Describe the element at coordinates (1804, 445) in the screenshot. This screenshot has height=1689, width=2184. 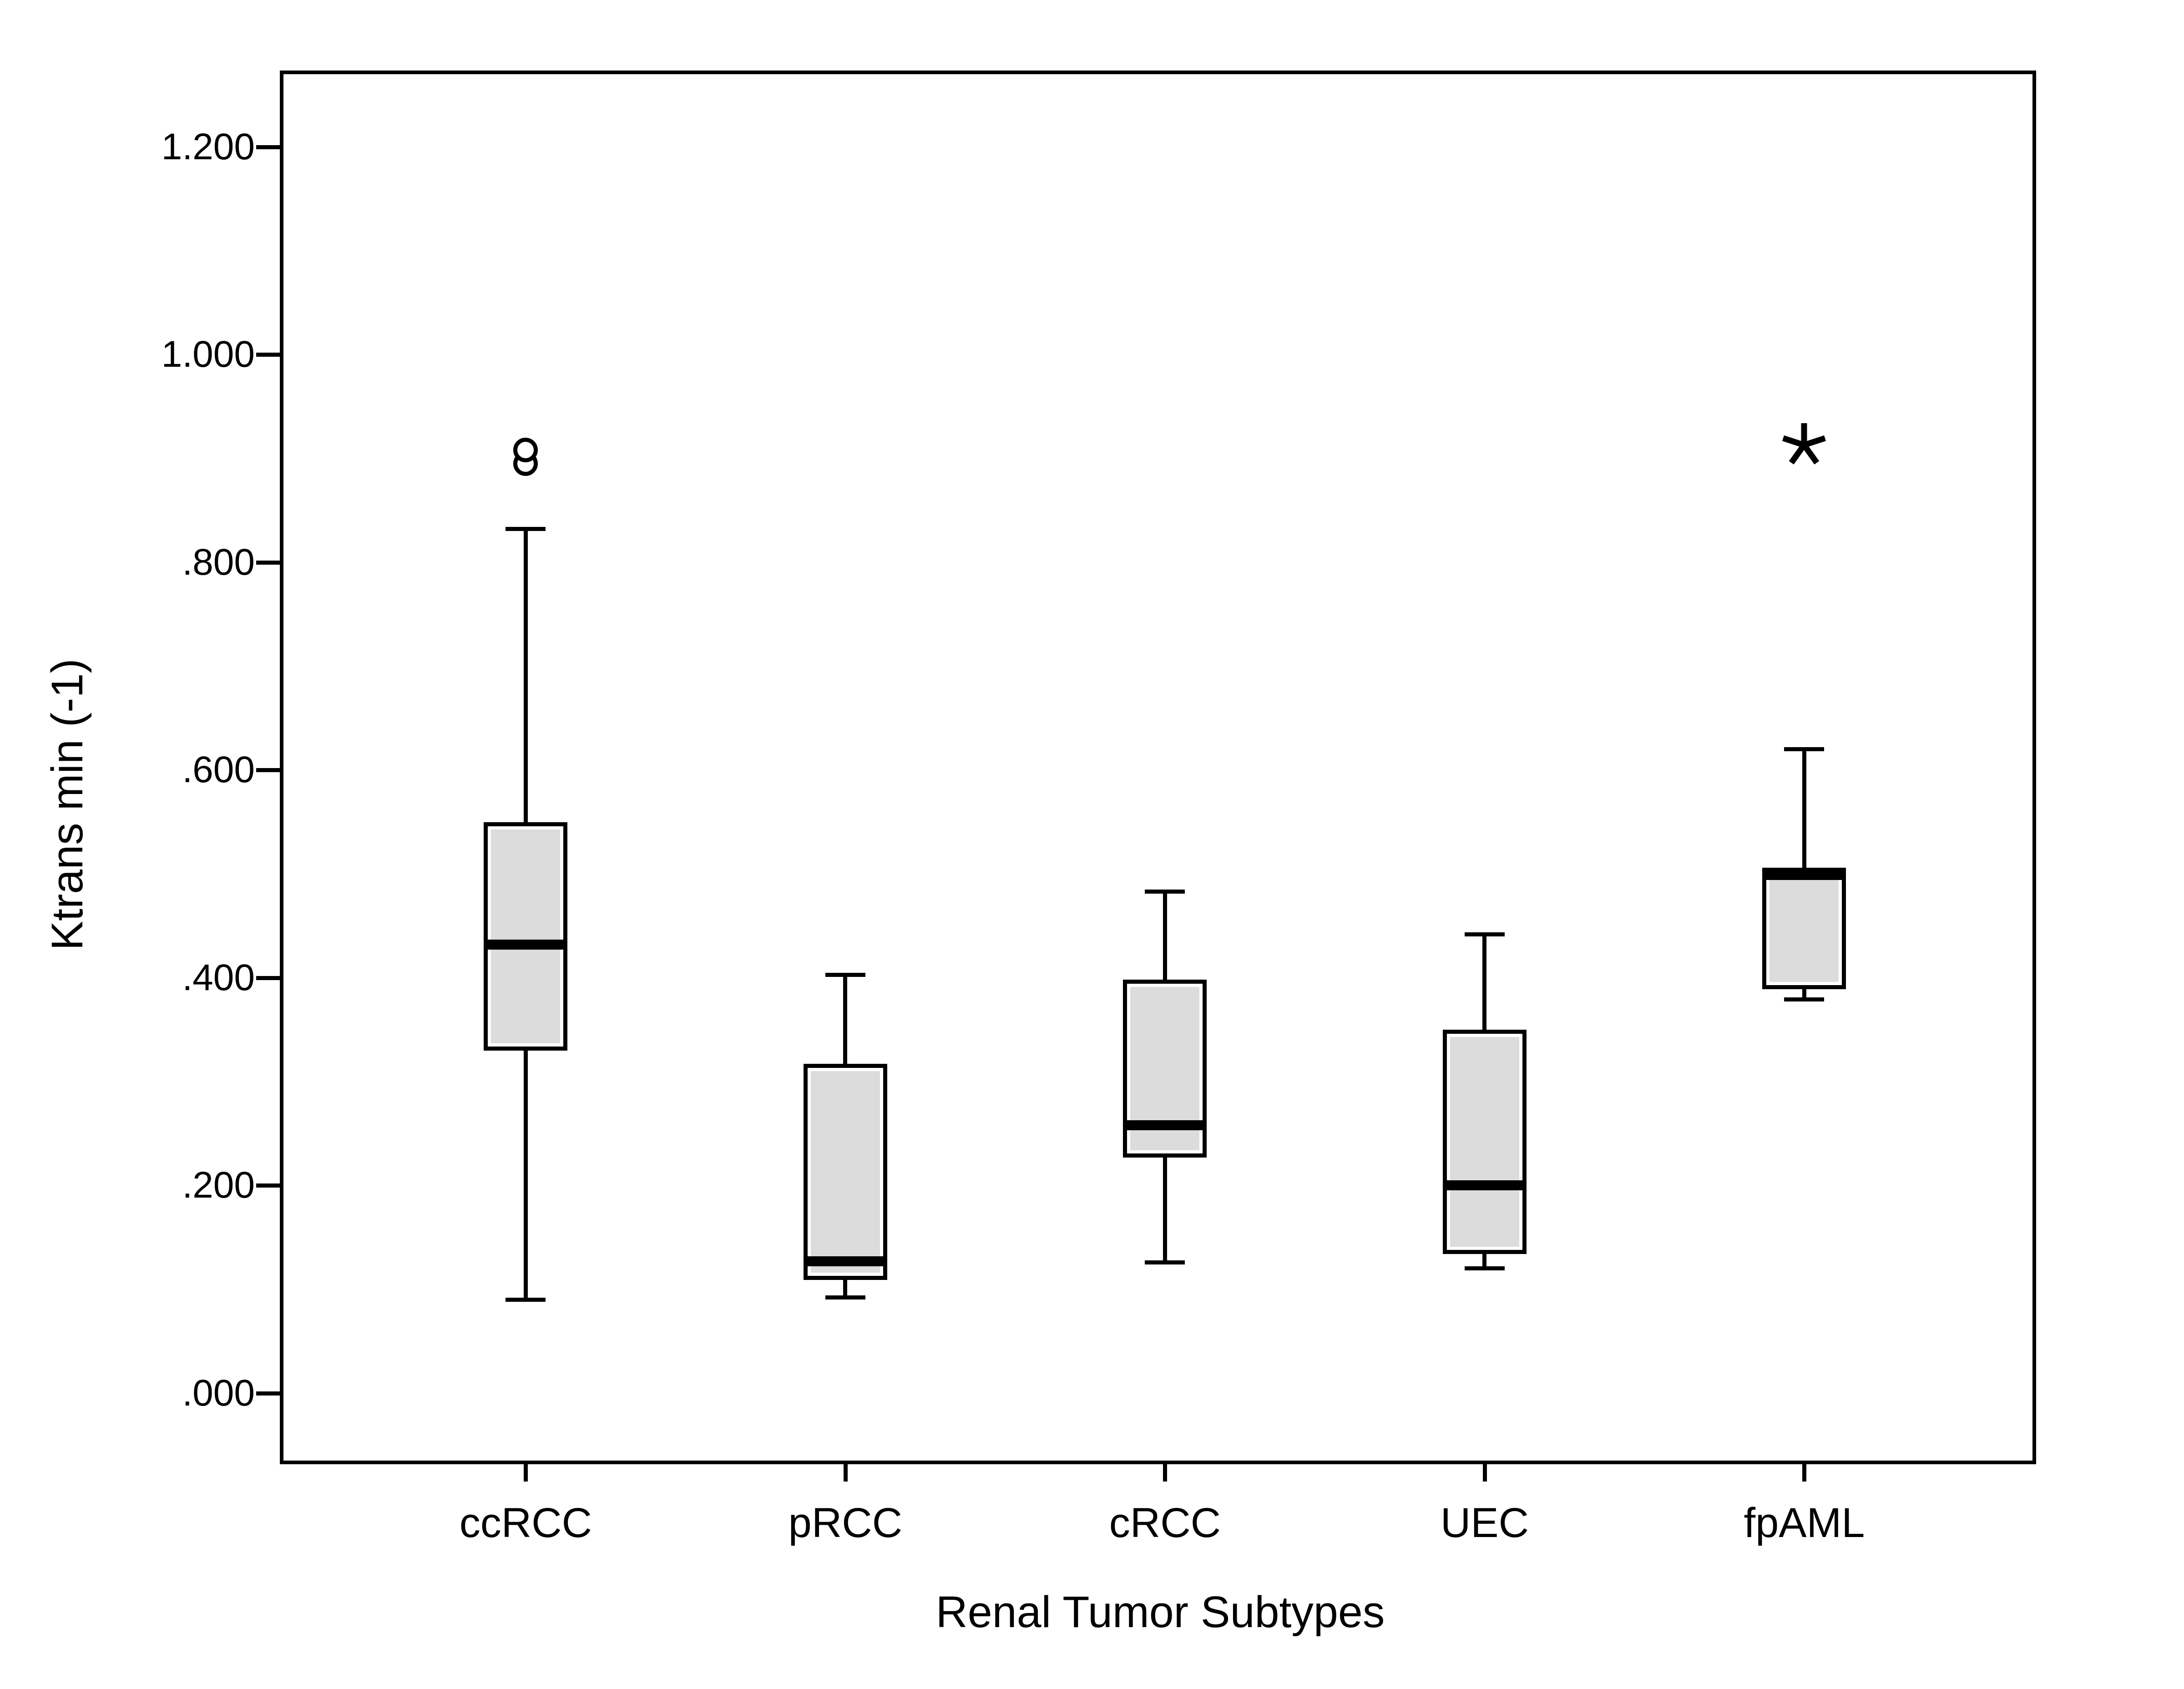
I see `extreme-asterisk-icon` at that location.